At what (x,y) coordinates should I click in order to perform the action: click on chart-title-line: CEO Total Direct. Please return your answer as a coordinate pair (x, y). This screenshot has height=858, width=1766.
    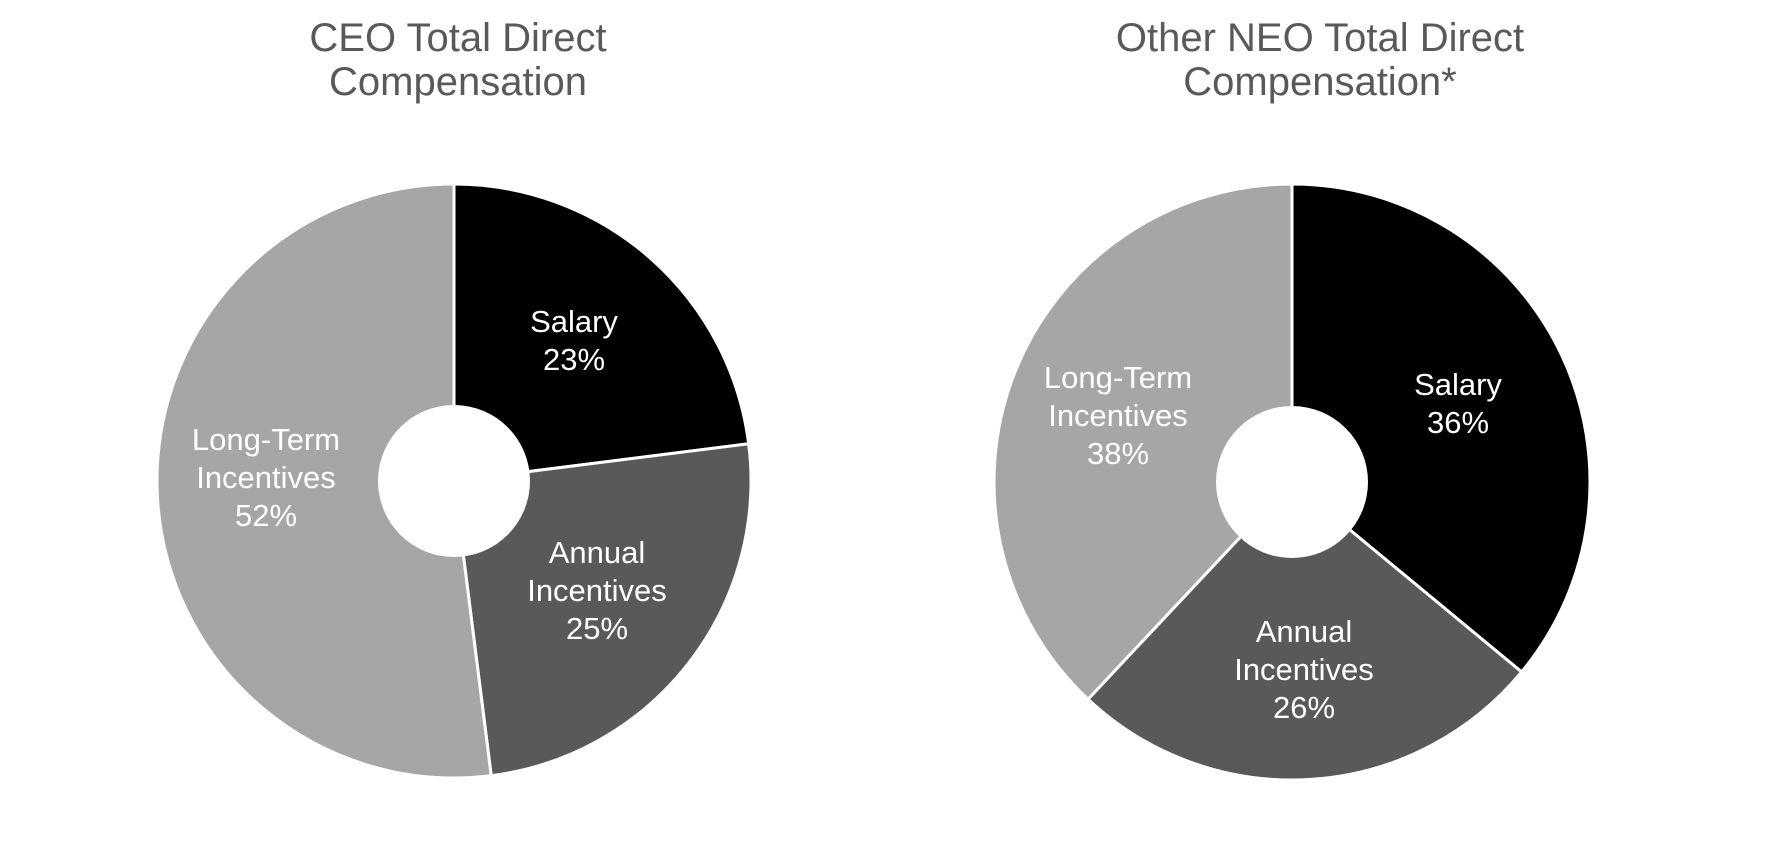
    Looking at the image, I should click on (458, 38).